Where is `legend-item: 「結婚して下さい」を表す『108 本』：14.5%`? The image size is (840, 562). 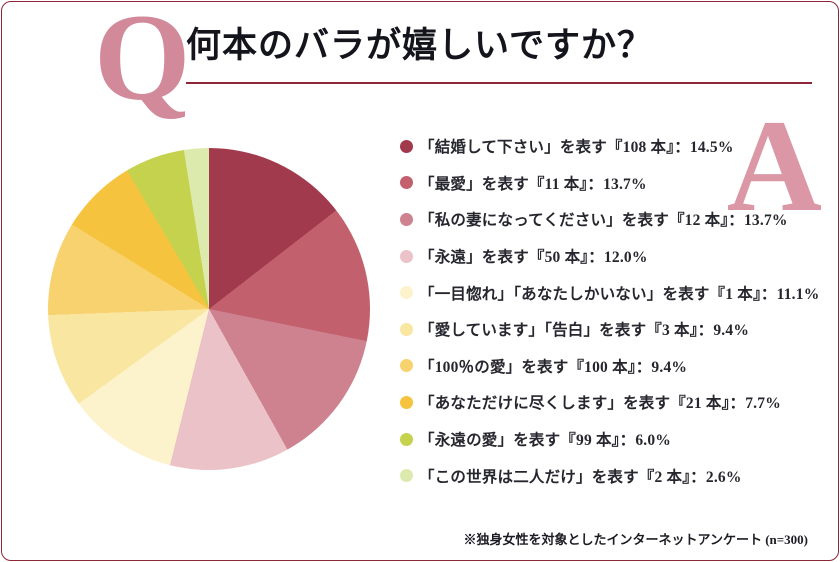 legend-item: 「結婚して下さい」を表す『108 本』：14.5% is located at coordinates (609, 146).